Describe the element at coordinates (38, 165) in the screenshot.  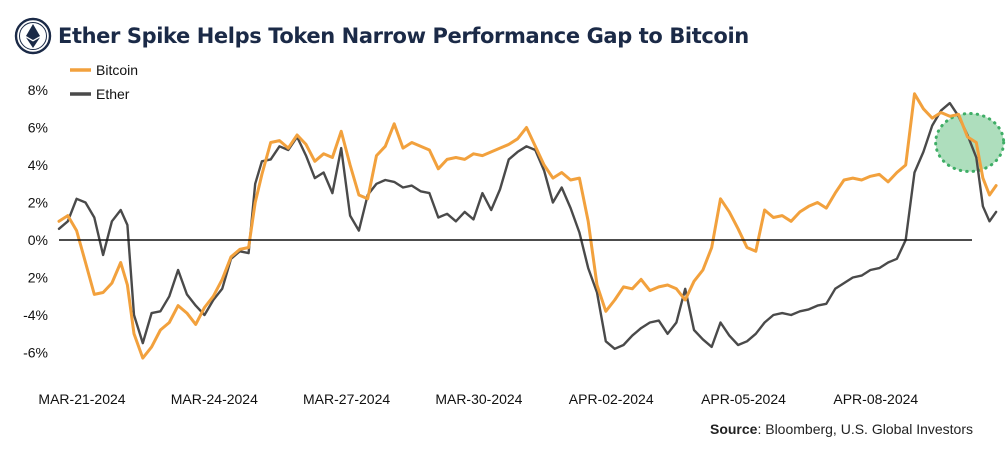
I see `y-tick-label: 4%` at that location.